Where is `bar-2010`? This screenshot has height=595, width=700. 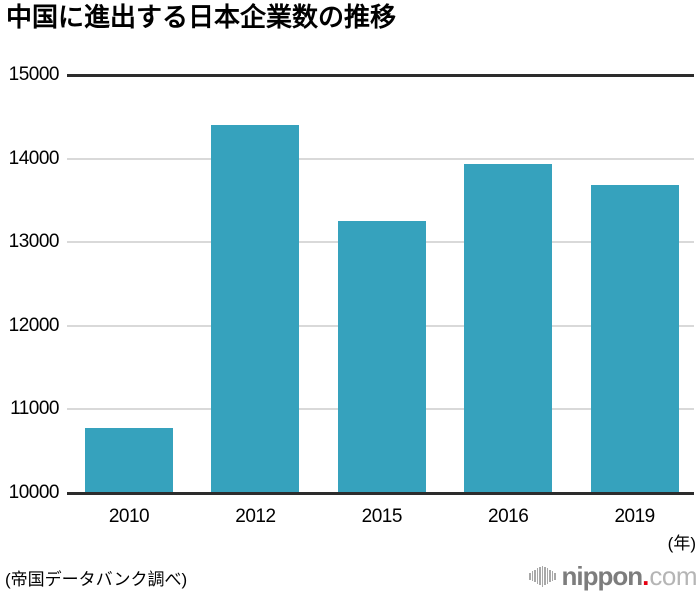
bar-2010 is located at coordinates (129, 460).